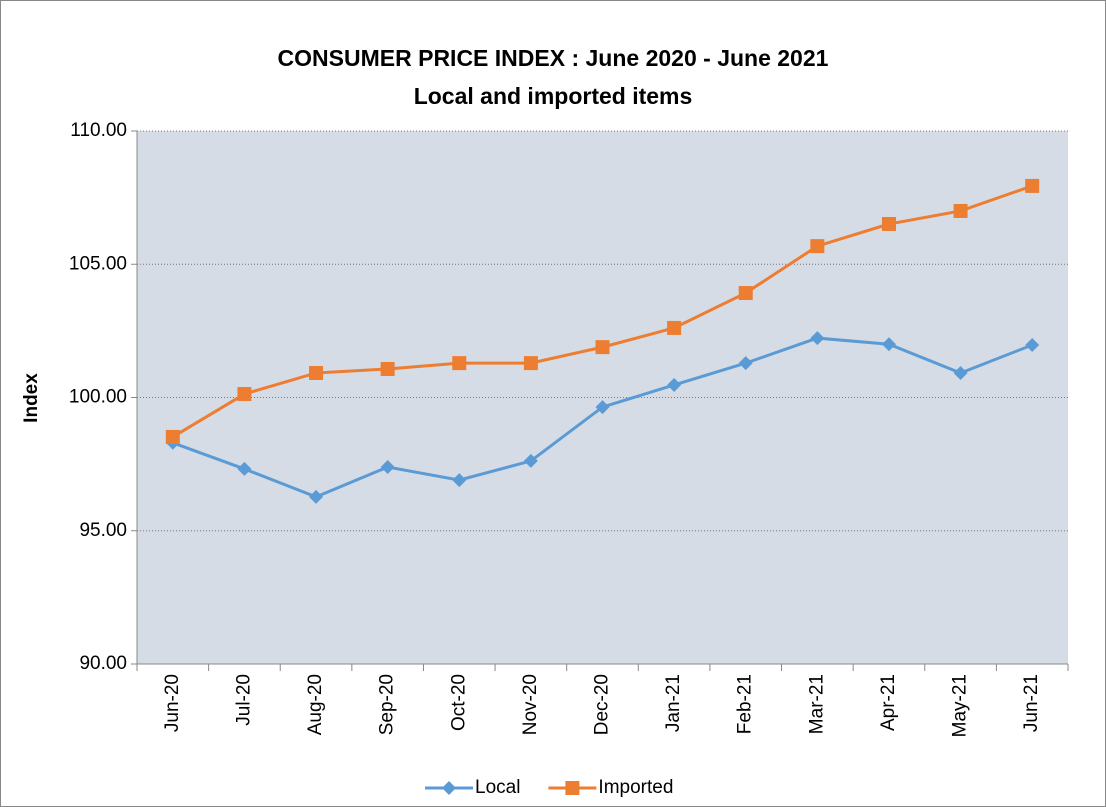  What do you see at coordinates (31, 398) in the screenshot?
I see `y-axis-label: Index` at bounding box center [31, 398].